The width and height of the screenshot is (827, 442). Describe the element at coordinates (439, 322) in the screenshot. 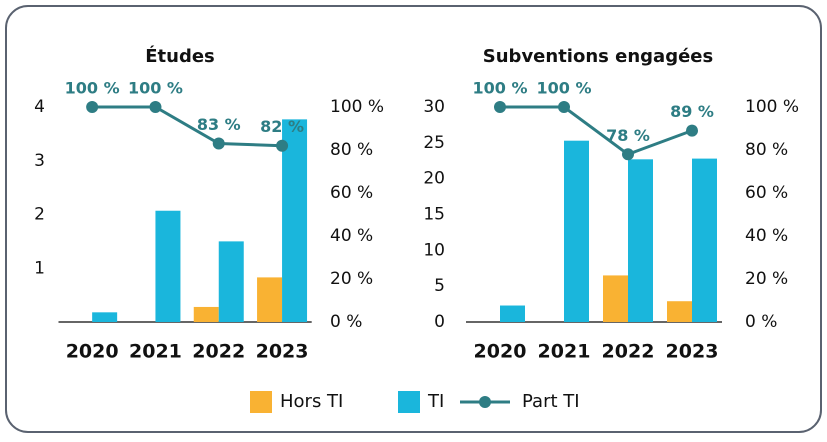

I see `y-tick-label: 0` at that location.